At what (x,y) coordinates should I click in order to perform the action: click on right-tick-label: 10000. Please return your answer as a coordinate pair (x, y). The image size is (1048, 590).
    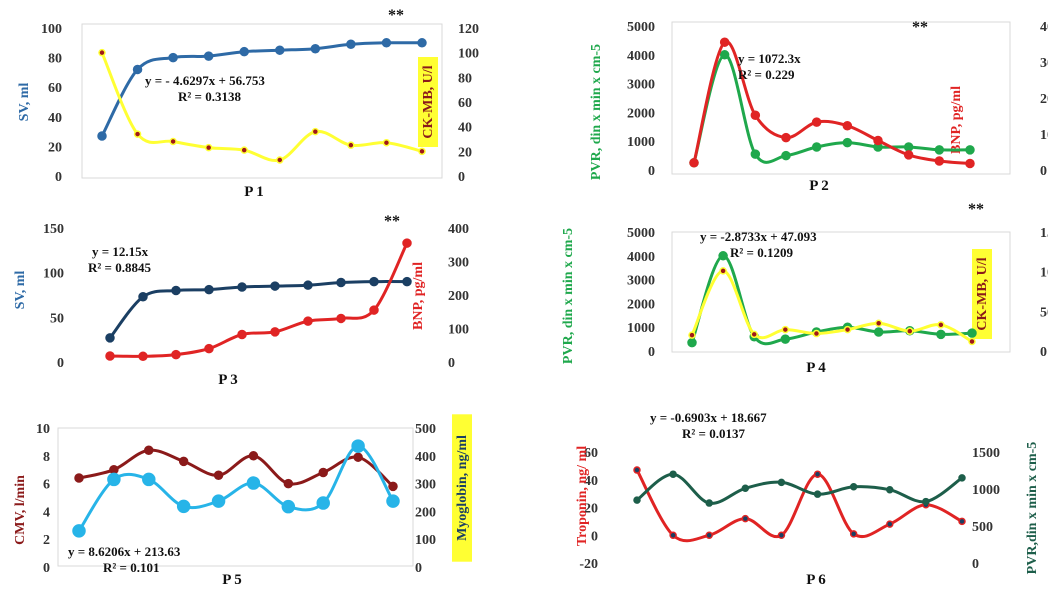
    Looking at the image, I should click on (1044, 135).